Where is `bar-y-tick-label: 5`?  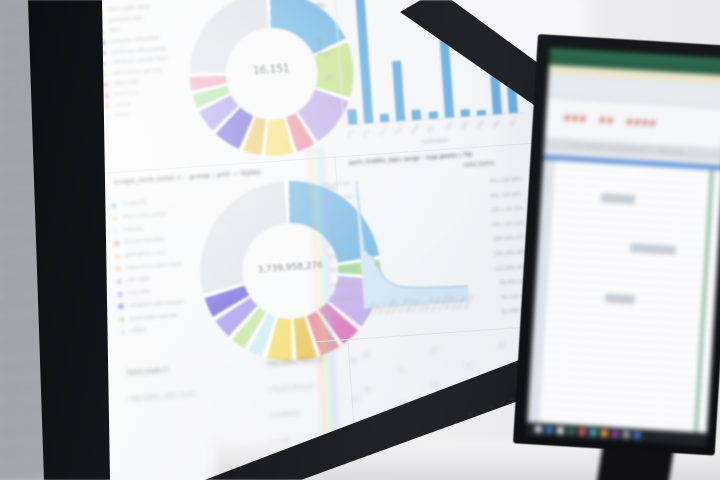 bar-y-tick-label: 5 is located at coordinates (331, 103).